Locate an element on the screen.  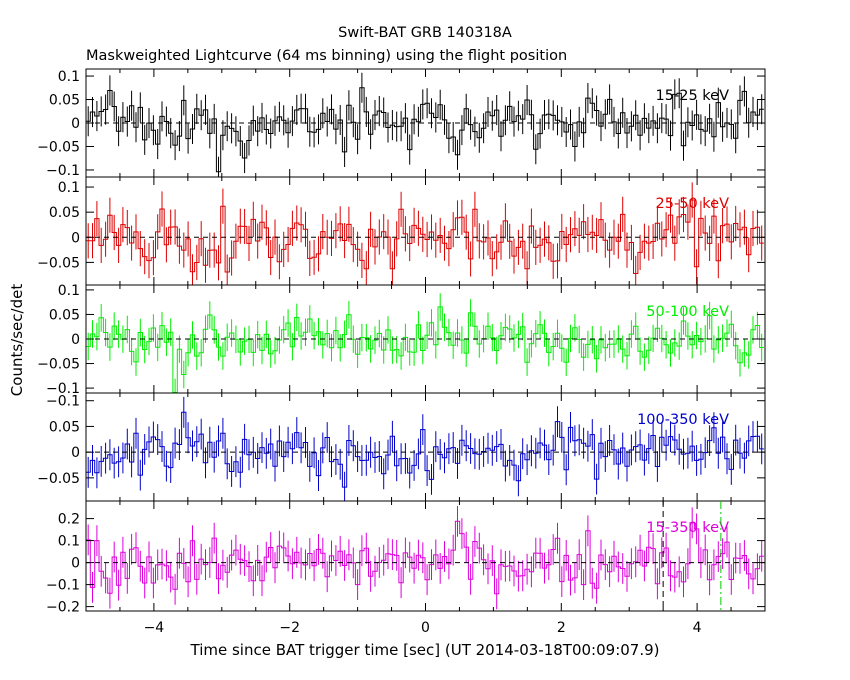
panel-3: −0.1 −0.05 0 0.05 0.1 50-100 keV is located at coordinates (401, 340).